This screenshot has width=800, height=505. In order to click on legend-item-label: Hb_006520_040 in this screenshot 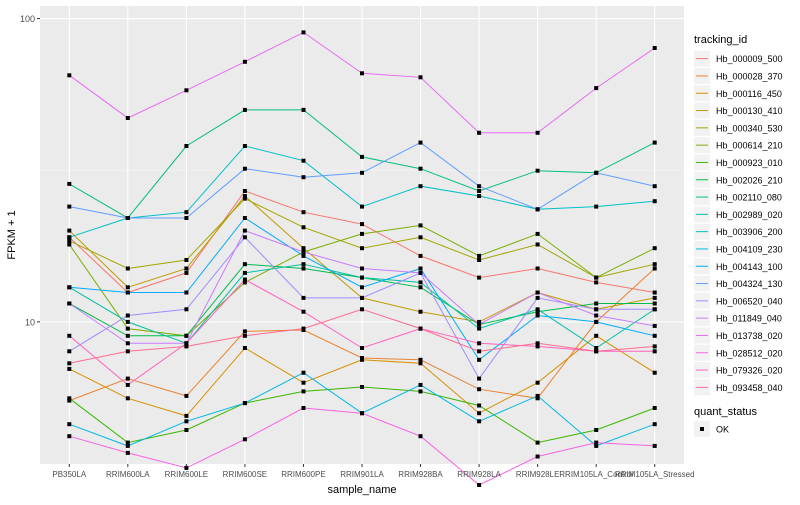, I will do `click(749, 301)`.